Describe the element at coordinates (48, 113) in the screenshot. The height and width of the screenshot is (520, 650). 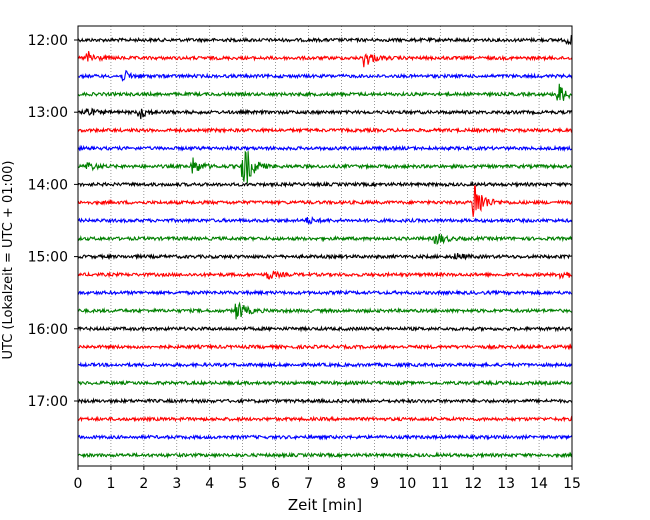
I see `y-tick-label: 13:00` at that location.